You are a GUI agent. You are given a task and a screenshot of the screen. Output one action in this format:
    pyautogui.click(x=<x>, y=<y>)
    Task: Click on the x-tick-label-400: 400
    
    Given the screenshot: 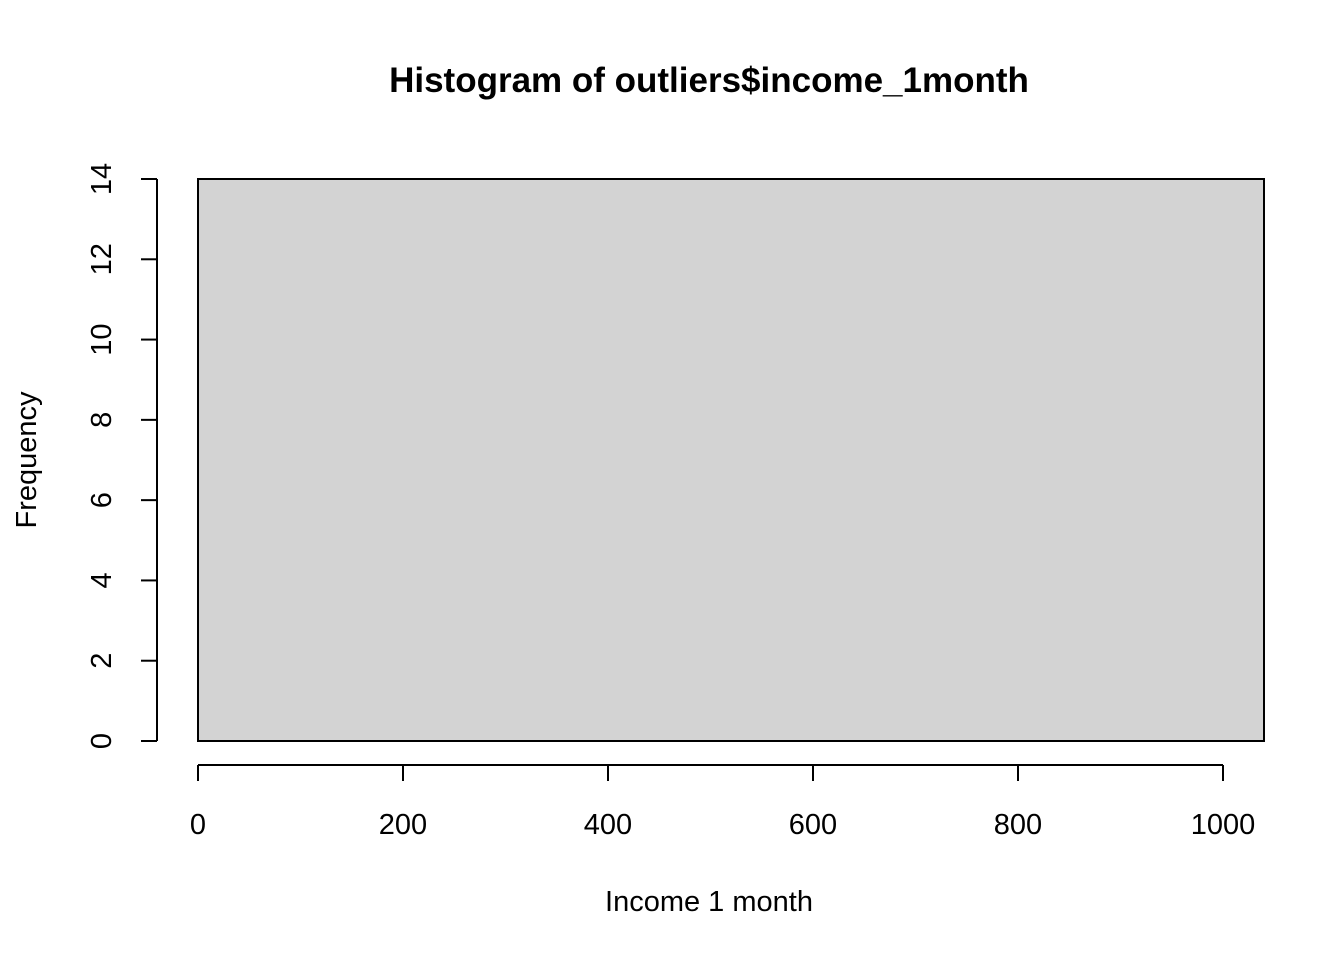 What is the action you would take?
    pyautogui.click(x=608, y=825)
    